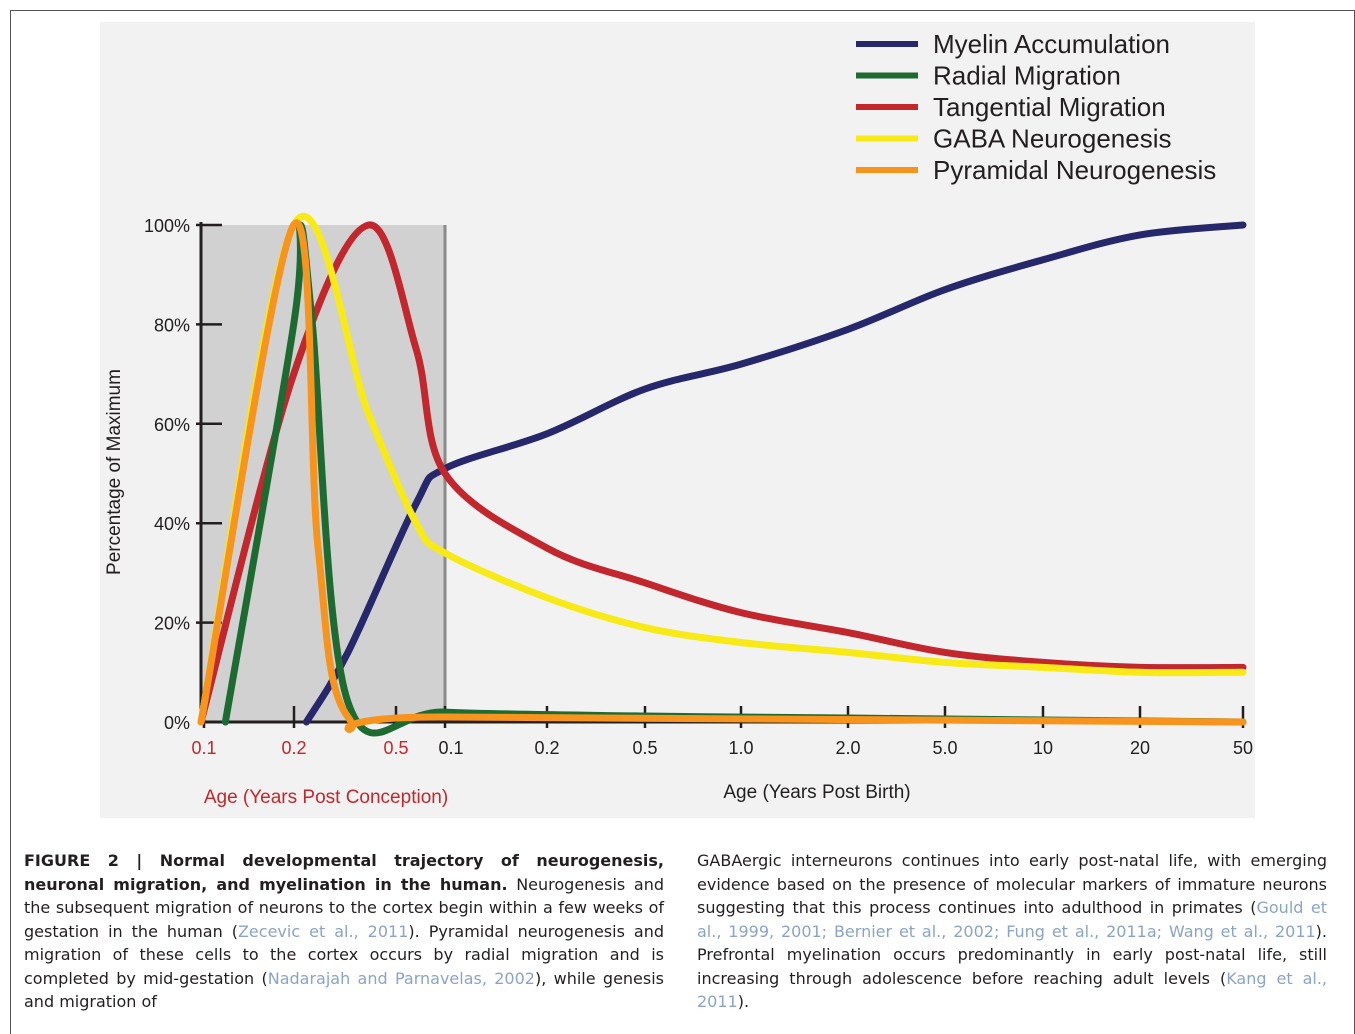 This screenshot has height=1034, width=1355. What do you see at coordinates (167, 226) in the screenshot?
I see `y-tick-label: 100%` at bounding box center [167, 226].